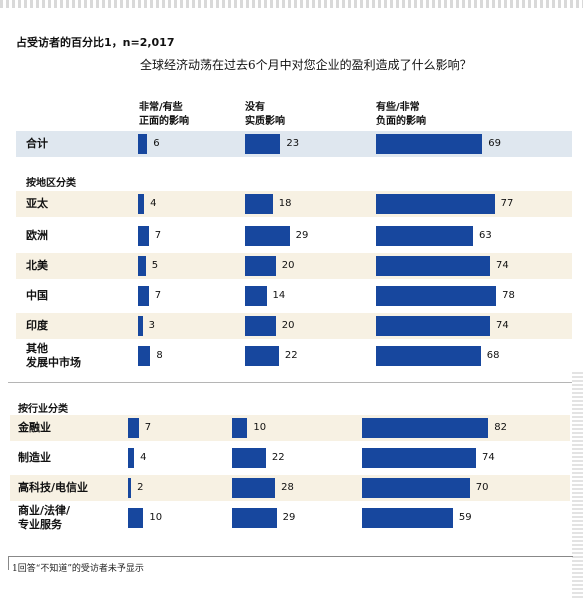 This screenshot has height=598, width=583. I want to click on total-value-1: 6, so click(156, 143).